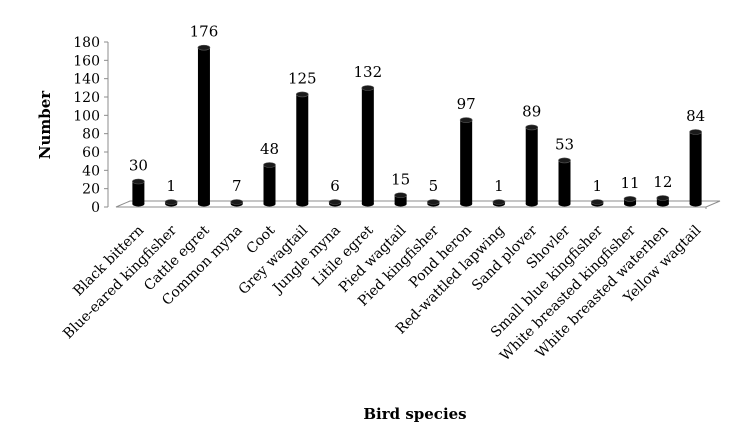  What do you see at coordinates (695, 116) in the screenshot?
I see `data-label: 84` at bounding box center [695, 116].